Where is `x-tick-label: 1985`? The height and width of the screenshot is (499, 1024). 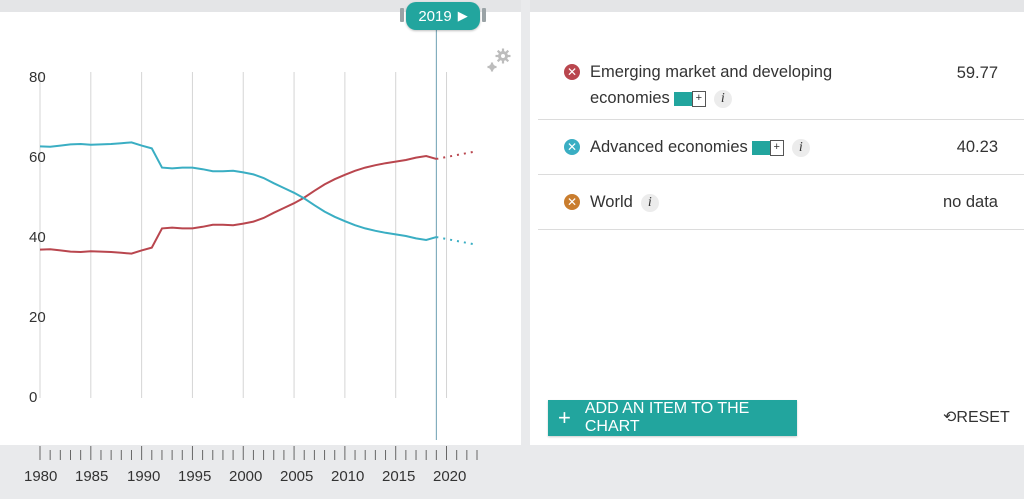
x-tick-label: 1985 is located at coordinates (92, 476).